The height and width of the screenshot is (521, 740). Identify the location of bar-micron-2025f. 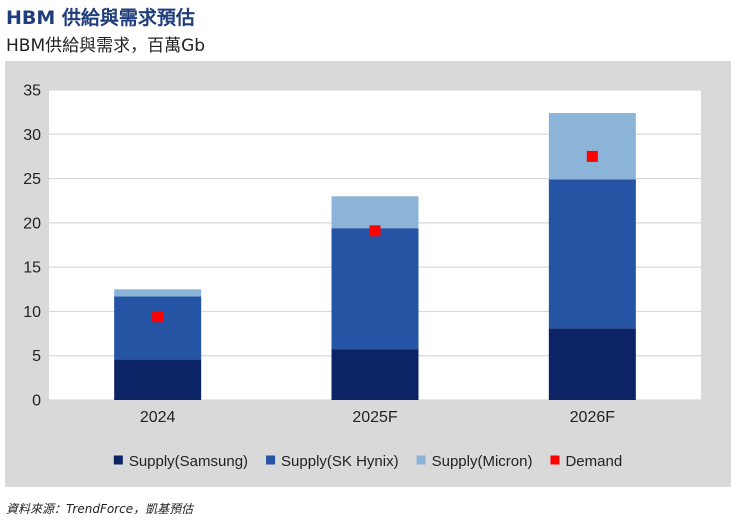
(375, 212).